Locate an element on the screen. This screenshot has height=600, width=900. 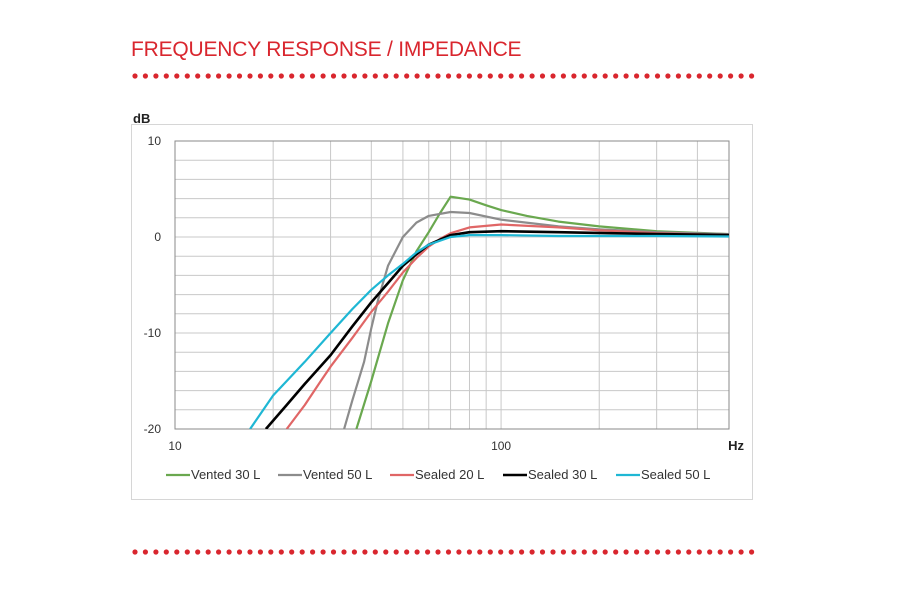
y-tick-label: -10 is located at coordinates (153, 333).